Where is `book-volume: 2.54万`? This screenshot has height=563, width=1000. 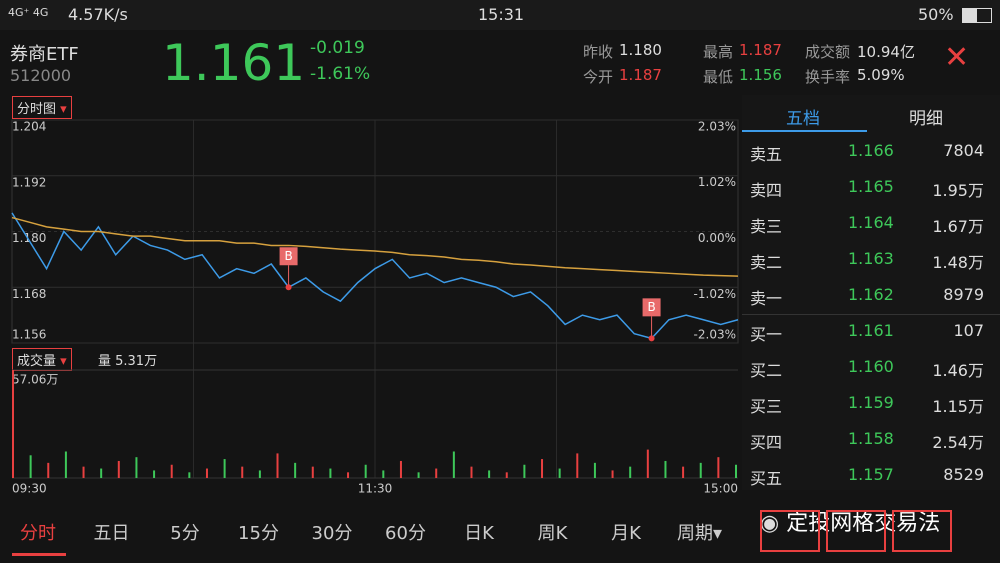
book-volume: 2.54万 is located at coordinates (958, 442).